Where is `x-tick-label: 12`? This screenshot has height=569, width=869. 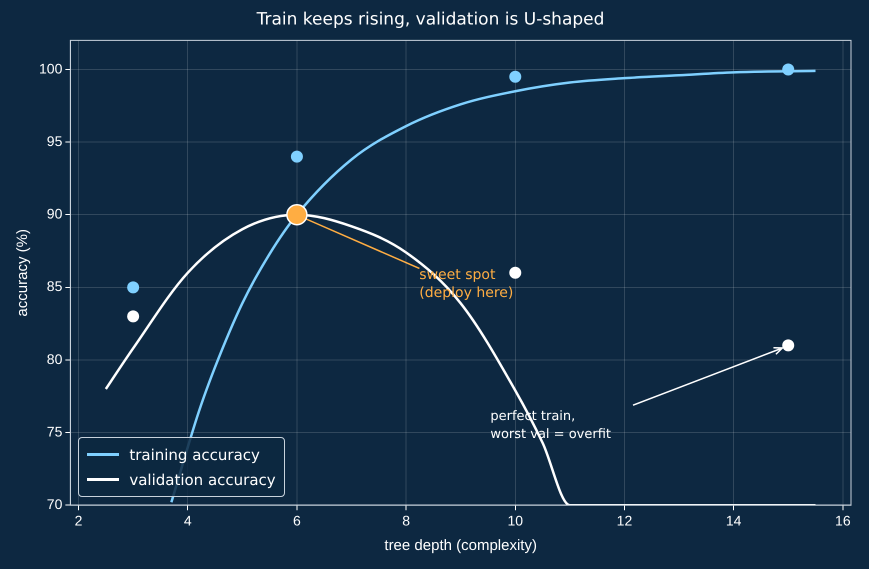
x-tick-label: 12 is located at coordinates (624, 520).